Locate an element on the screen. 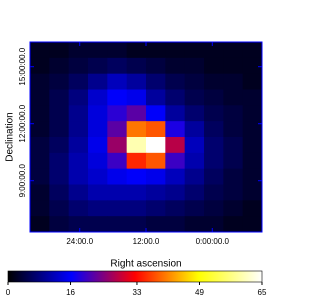 The width and height of the screenshot is (320, 304). x-tick-label: 24:00.0 is located at coordinates (79, 241).